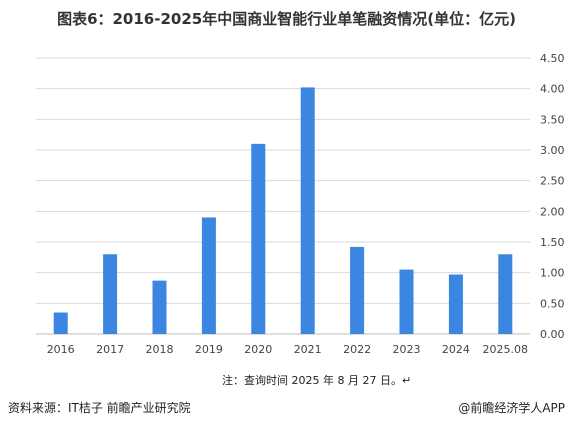 The width and height of the screenshot is (573, 428). I want to click on y-tick-label: 2.00, so click(552, 211).